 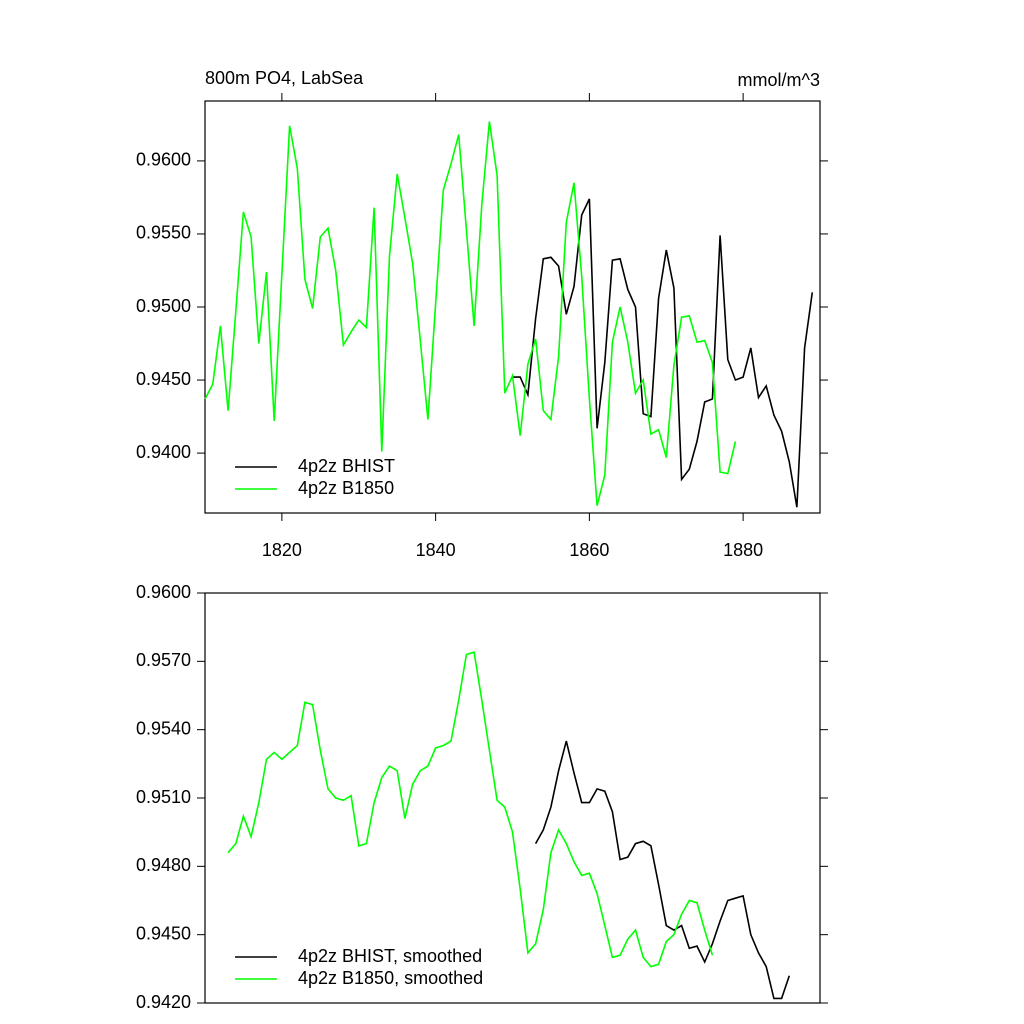 I want to click on legend-label: 4p2z BHIST, so click(x=346, y=466).